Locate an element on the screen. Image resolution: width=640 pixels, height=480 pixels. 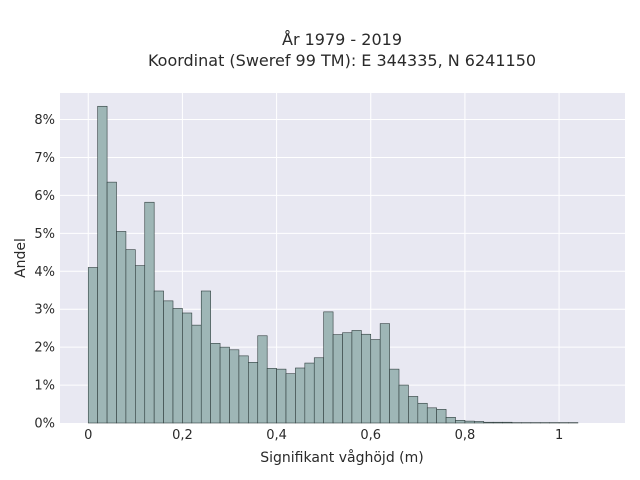
y-axis-label: Andel is located at coordinates (21, 258).